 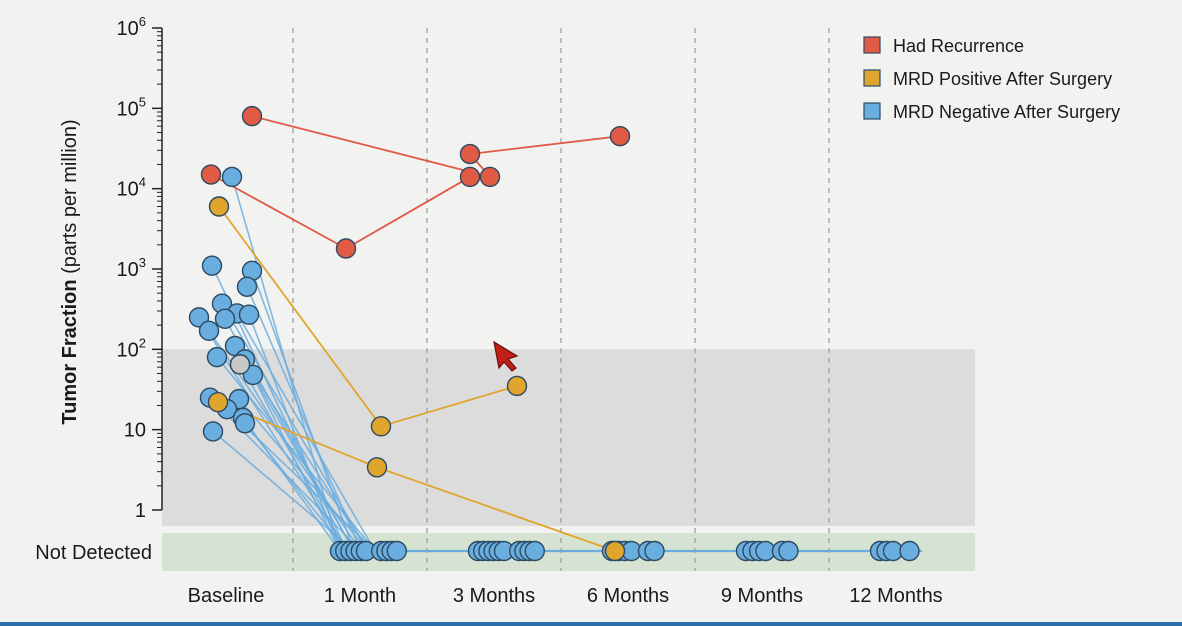 What do you see at coordinates (628, 596) in the screenshot?
I see `x-tick-label-6-months: 6 Months` at bounding box center [628, 596].